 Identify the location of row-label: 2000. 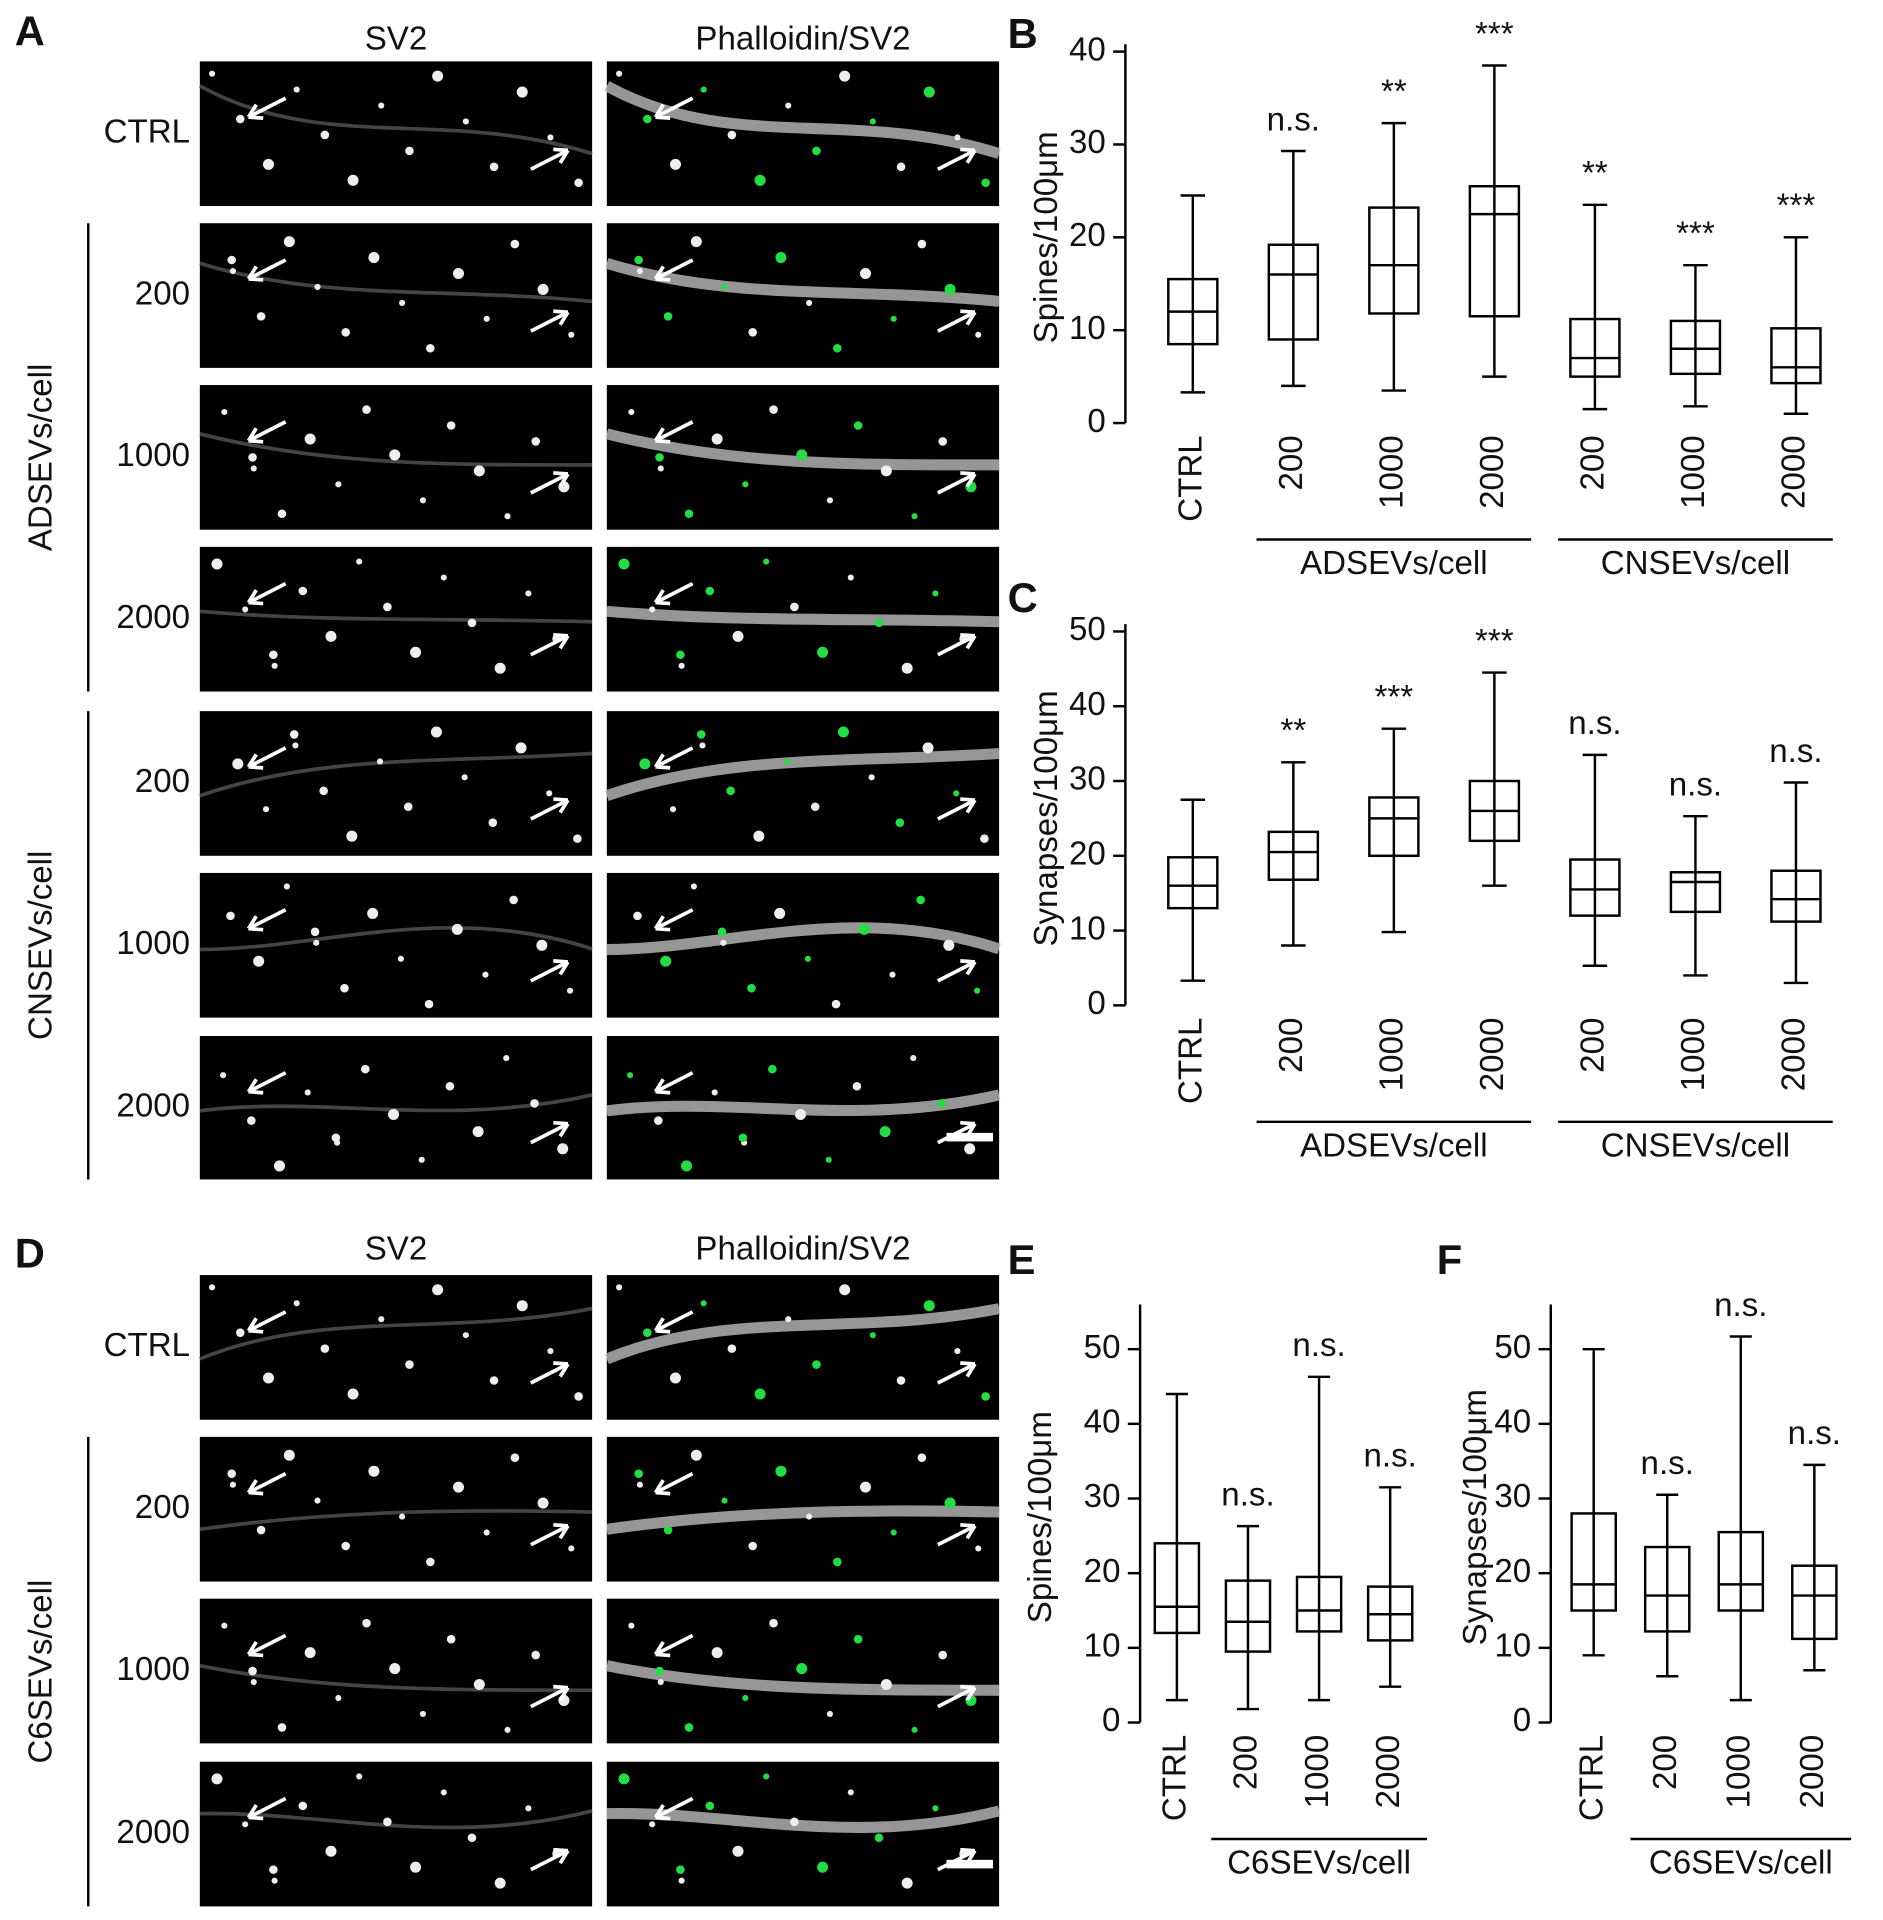
(153, 1832).